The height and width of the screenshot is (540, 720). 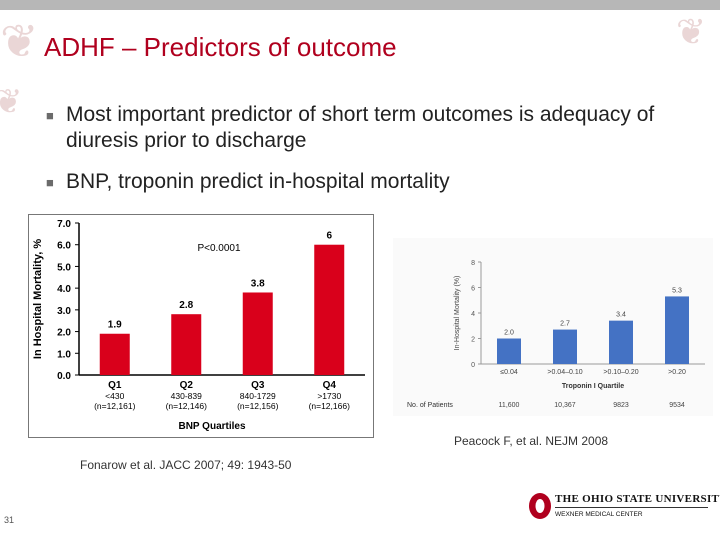 What do you see at coordinates (593, 386) in the screenshot?
I see `x-axis-title: Troponin I Quartile` at bounding box center [593, 386].